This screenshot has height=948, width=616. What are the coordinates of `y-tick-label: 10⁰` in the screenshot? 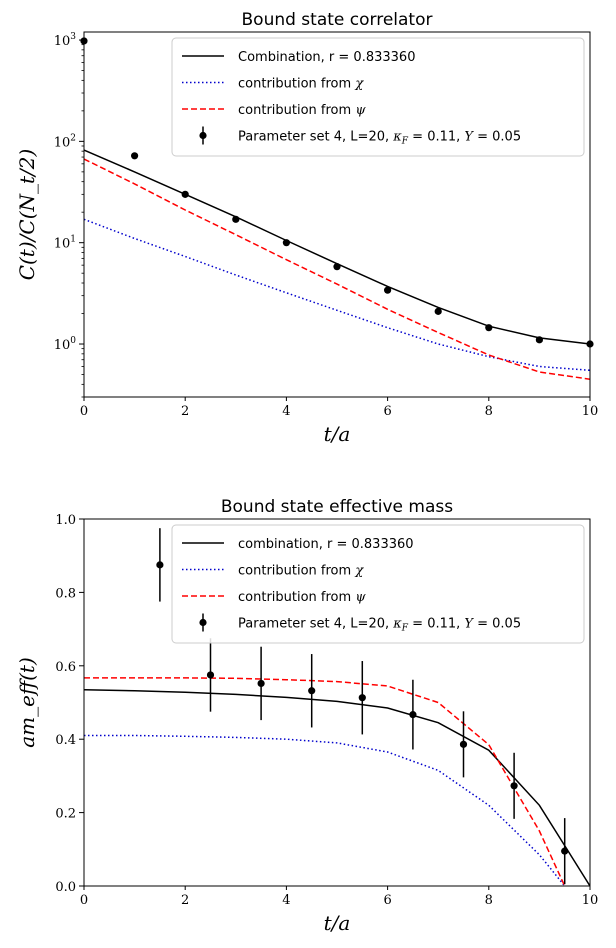 It's located at (65, 344).